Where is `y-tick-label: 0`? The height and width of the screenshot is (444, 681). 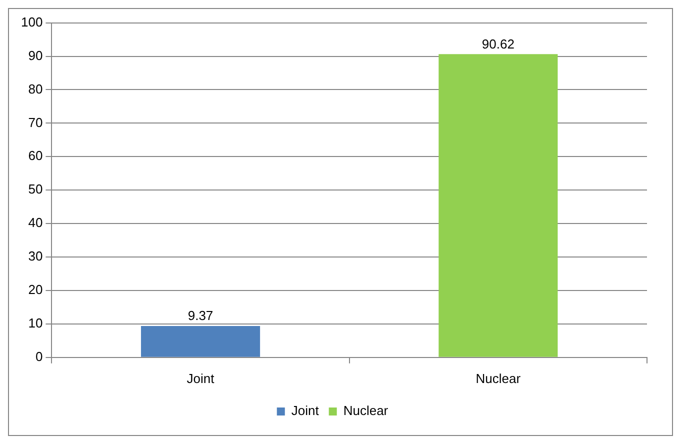
y-tick-label: 0 is located at coordinates (39, 356).